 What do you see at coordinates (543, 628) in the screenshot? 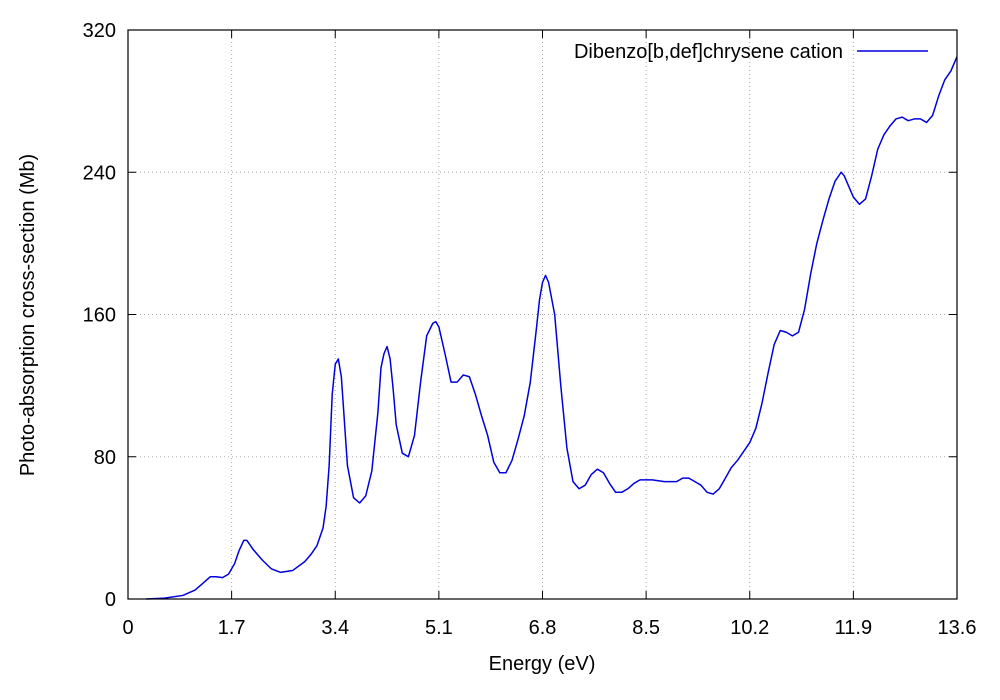
I see `x-tick-label: 6.8` at bounding box center [543, 628].